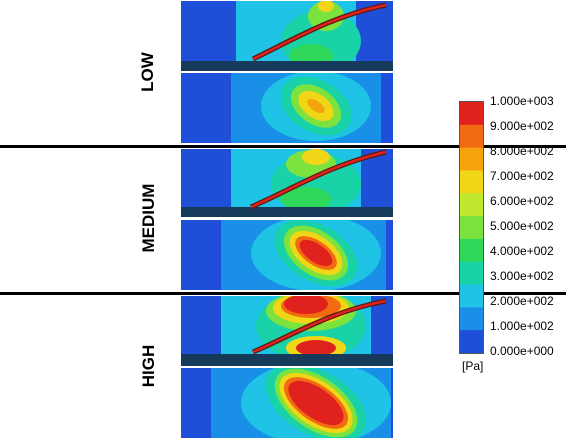 The width and height of the screenshot is (566, 440). I want to click on legend-tick-400: 4.000e+002, so click(522, 251).